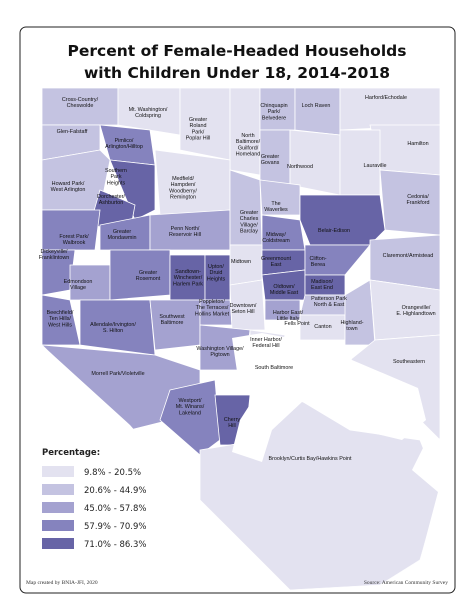 The height and width of the screenshot is (613, 474). I want to click on neighborhood-label: Belair-Edison, so click(334, 231).